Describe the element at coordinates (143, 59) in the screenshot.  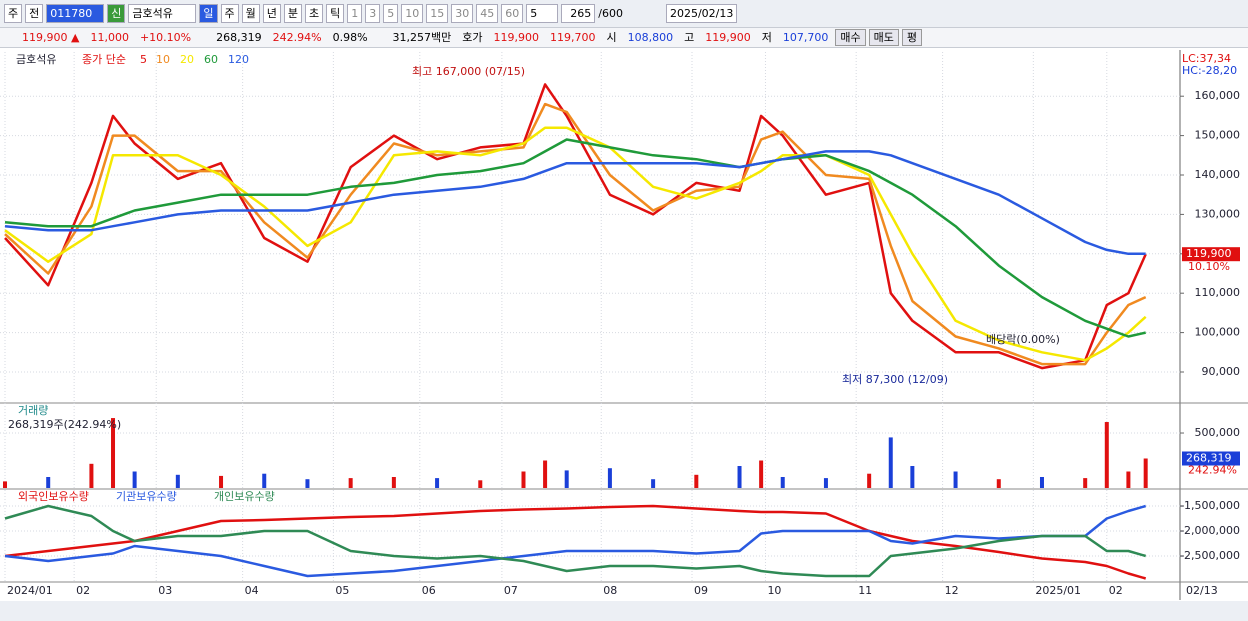
I see `legend-entry: 5` at that location.